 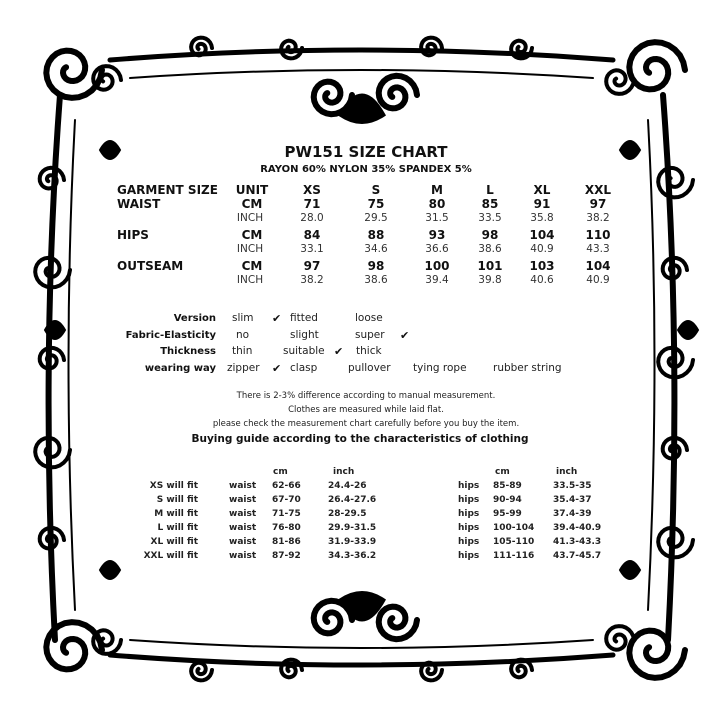 What do you see at coordinates (177, 528) in the screenshot?
I see `fit-label: L will fit` at bounding box center [177, 528].